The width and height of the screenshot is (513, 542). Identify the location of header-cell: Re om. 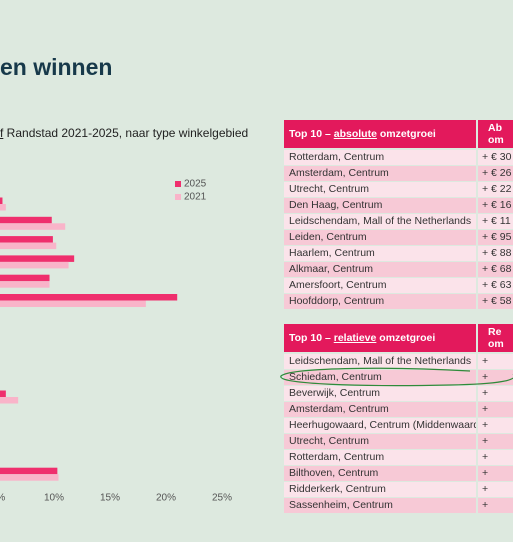
(495, 338).